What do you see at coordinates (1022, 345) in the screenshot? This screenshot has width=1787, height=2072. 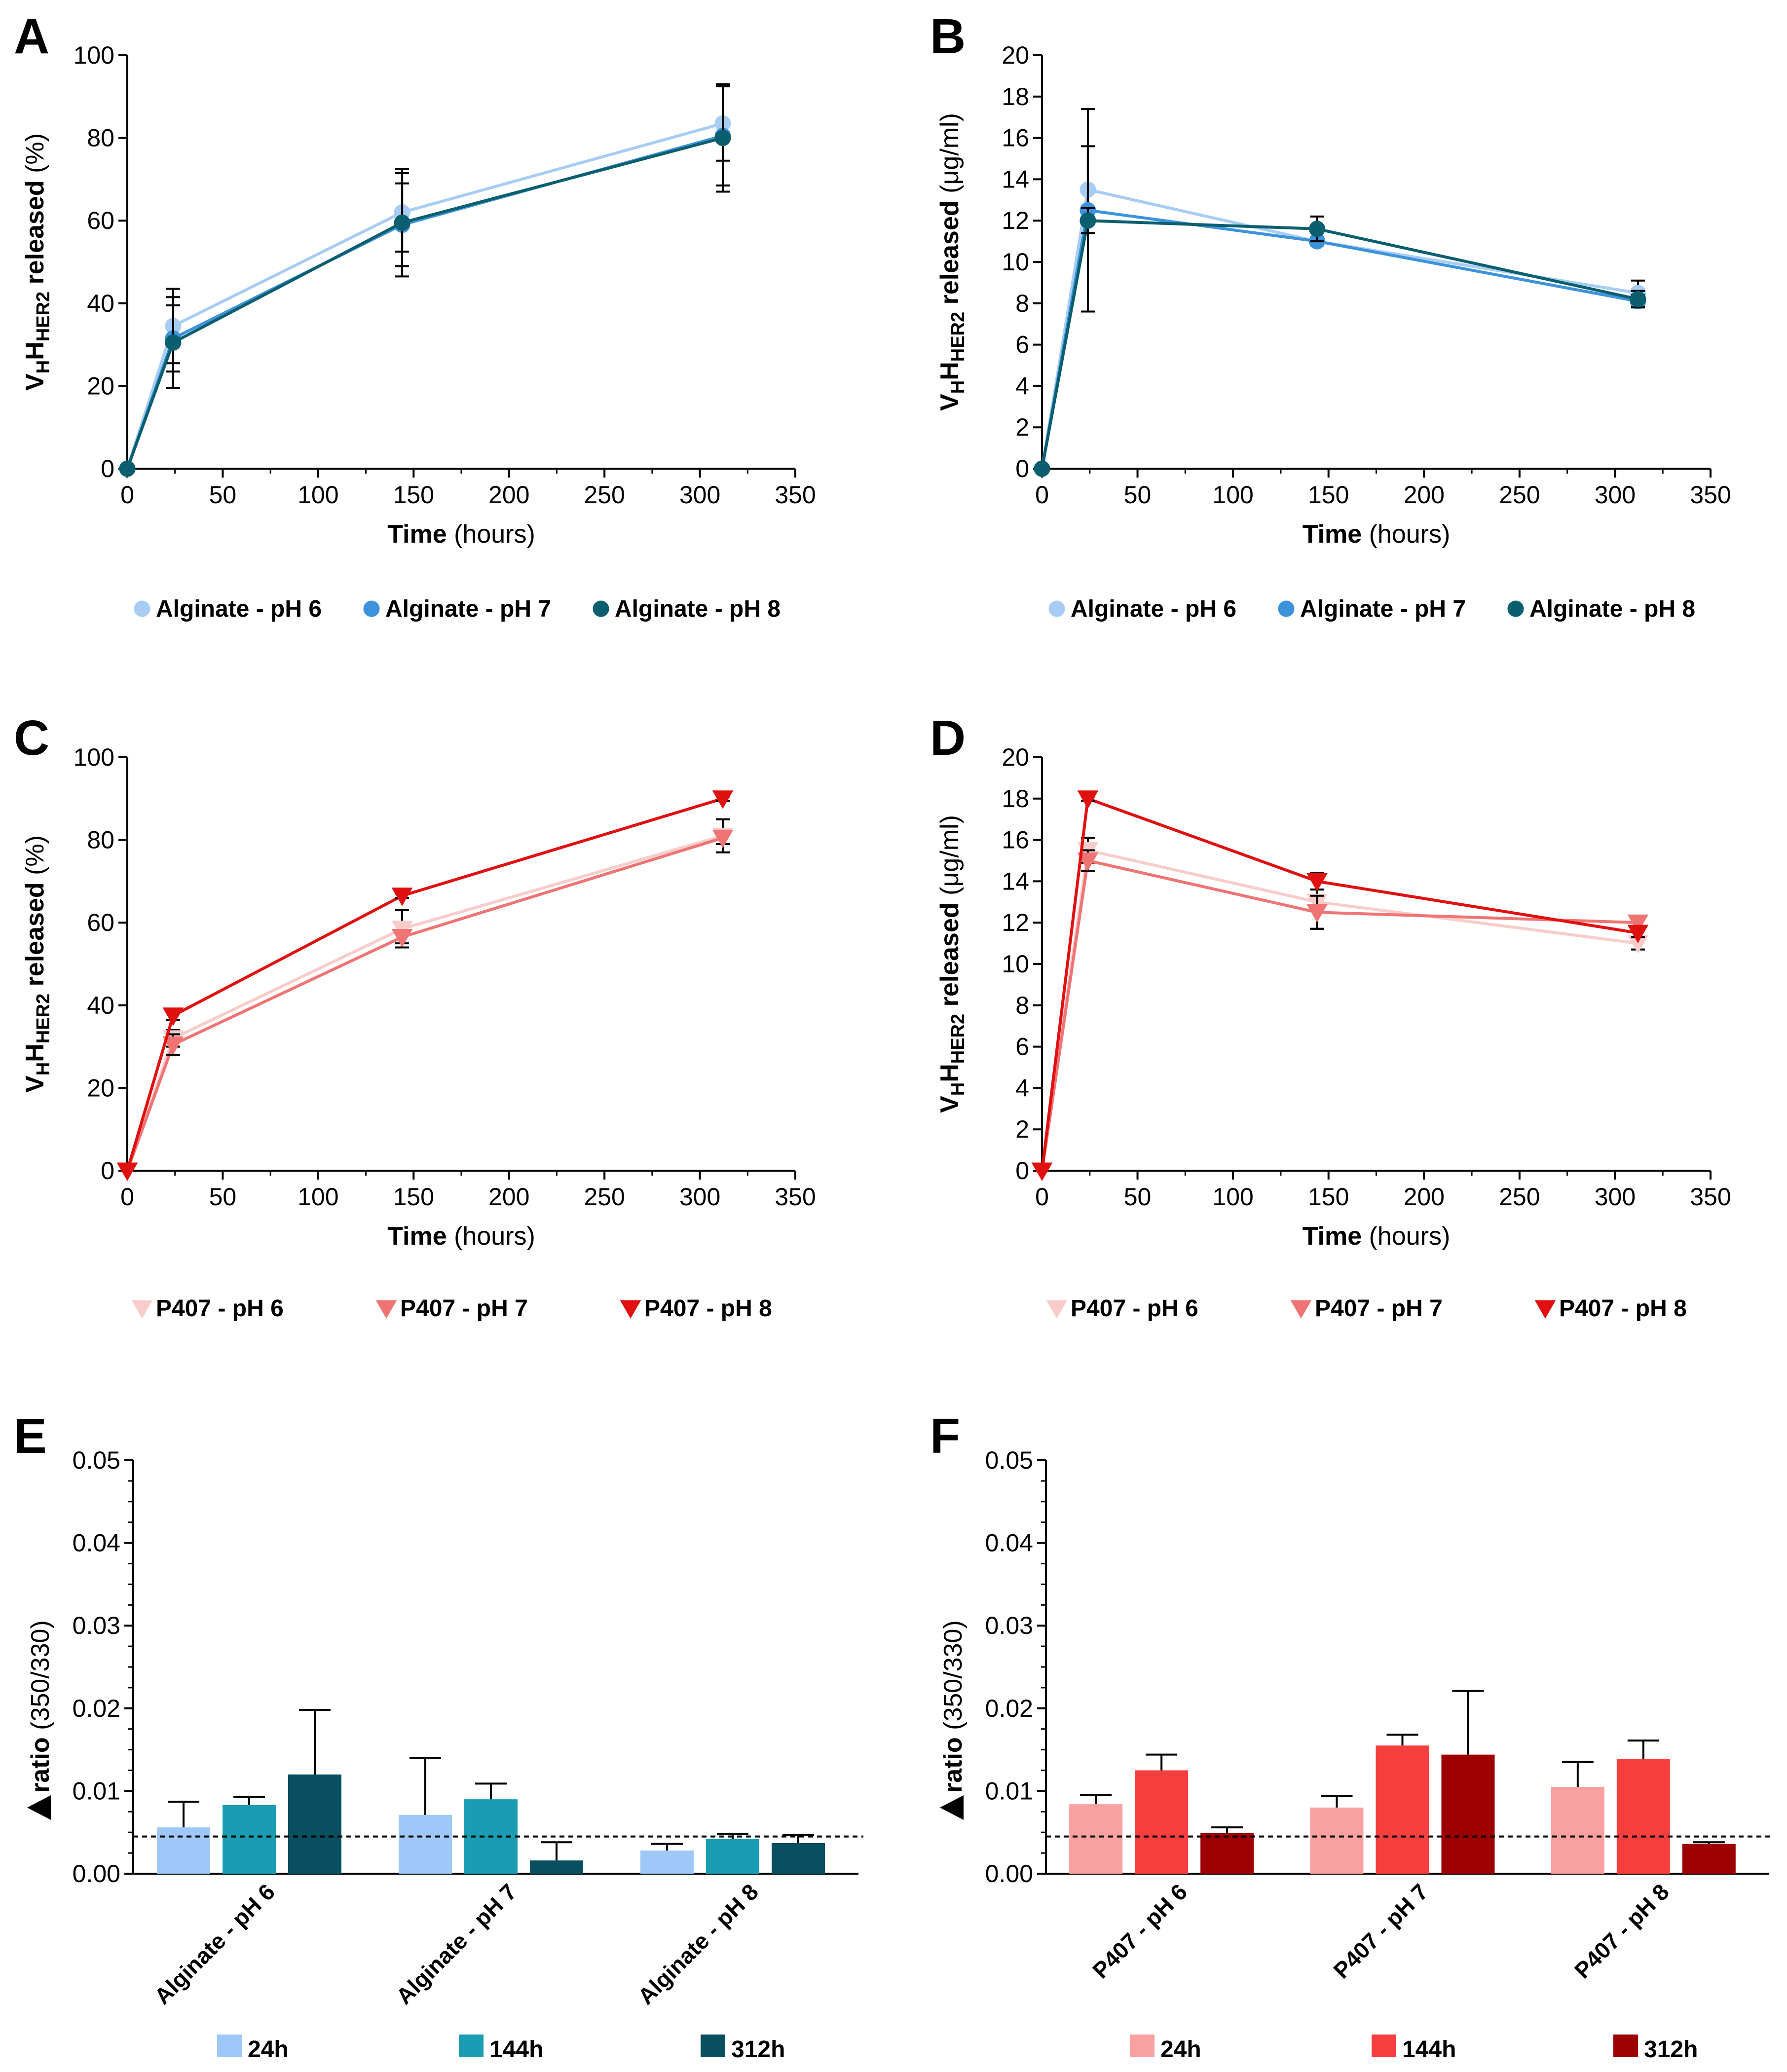 I see `y-tick-label: 6` at bounding box center [1022, 345].